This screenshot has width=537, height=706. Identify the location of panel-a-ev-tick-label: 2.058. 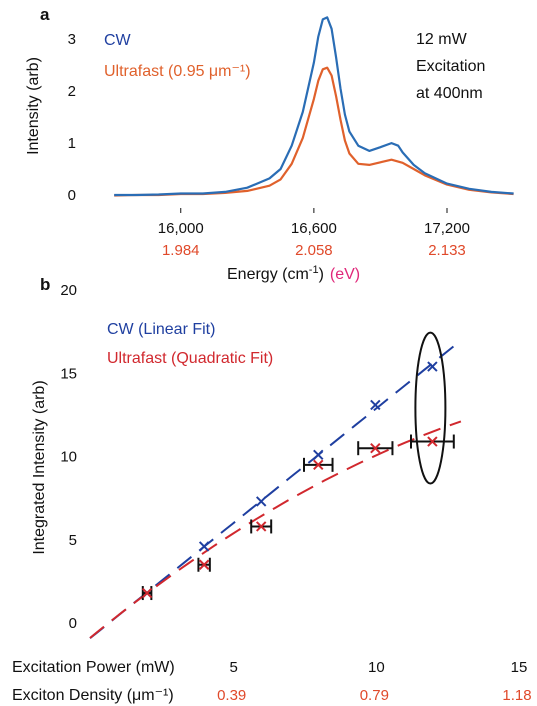
(314, 250).